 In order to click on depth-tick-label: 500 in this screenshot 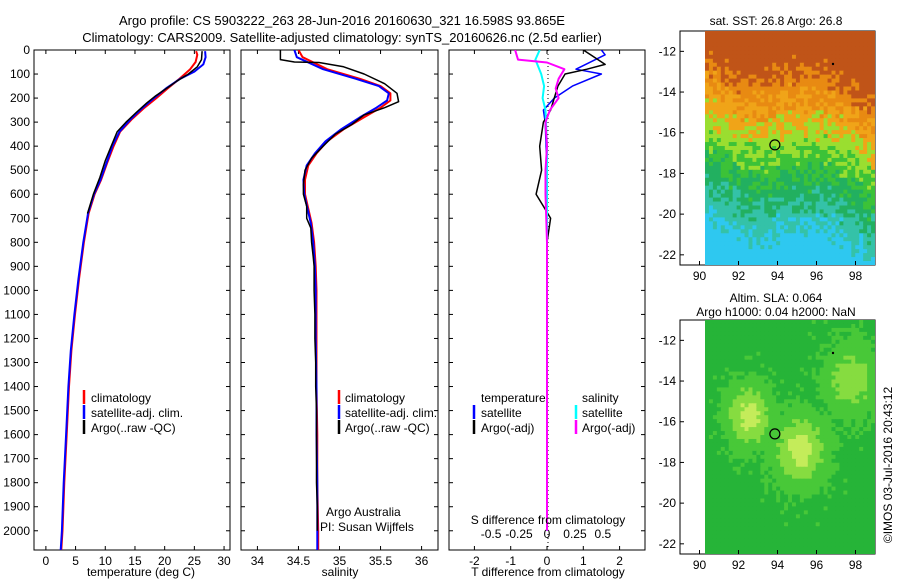, I will do `click(20, 170)`.